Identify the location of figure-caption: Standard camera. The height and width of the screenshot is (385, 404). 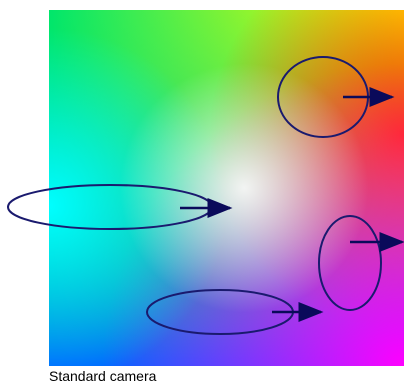
(103, 376).